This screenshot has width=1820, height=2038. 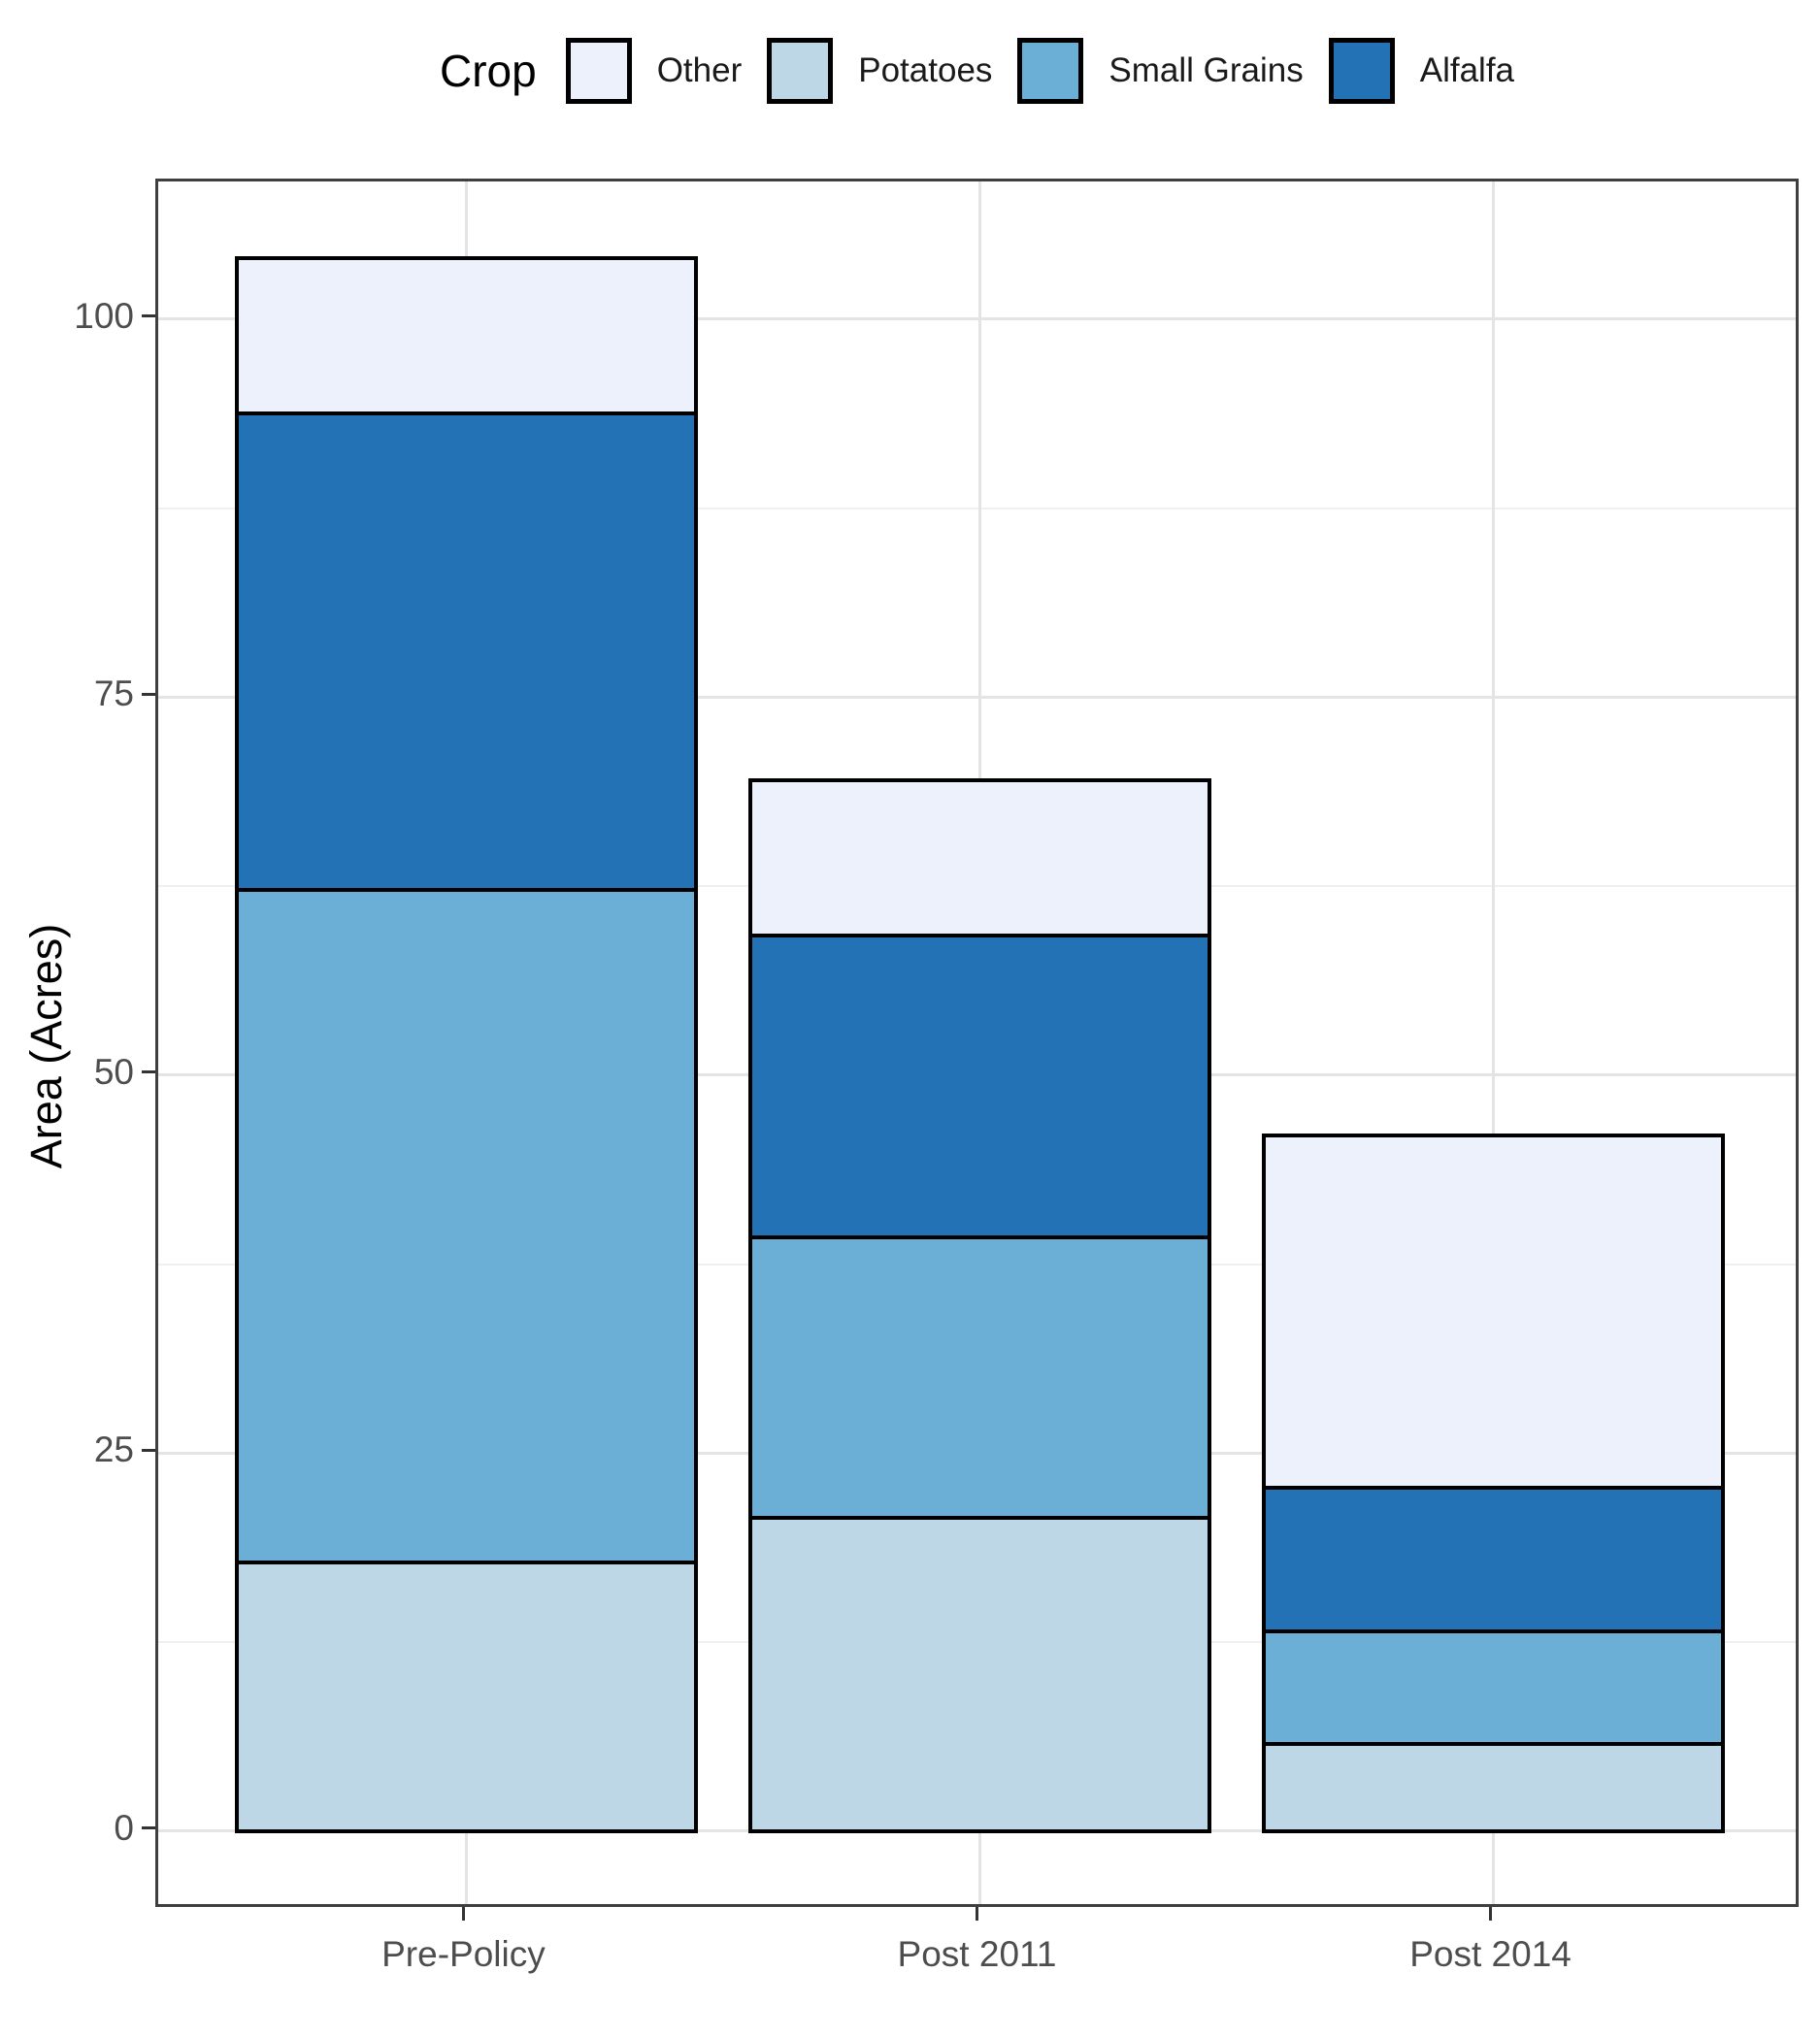 I want to click on bar-post-2014, so click(x=1493, y=1483).